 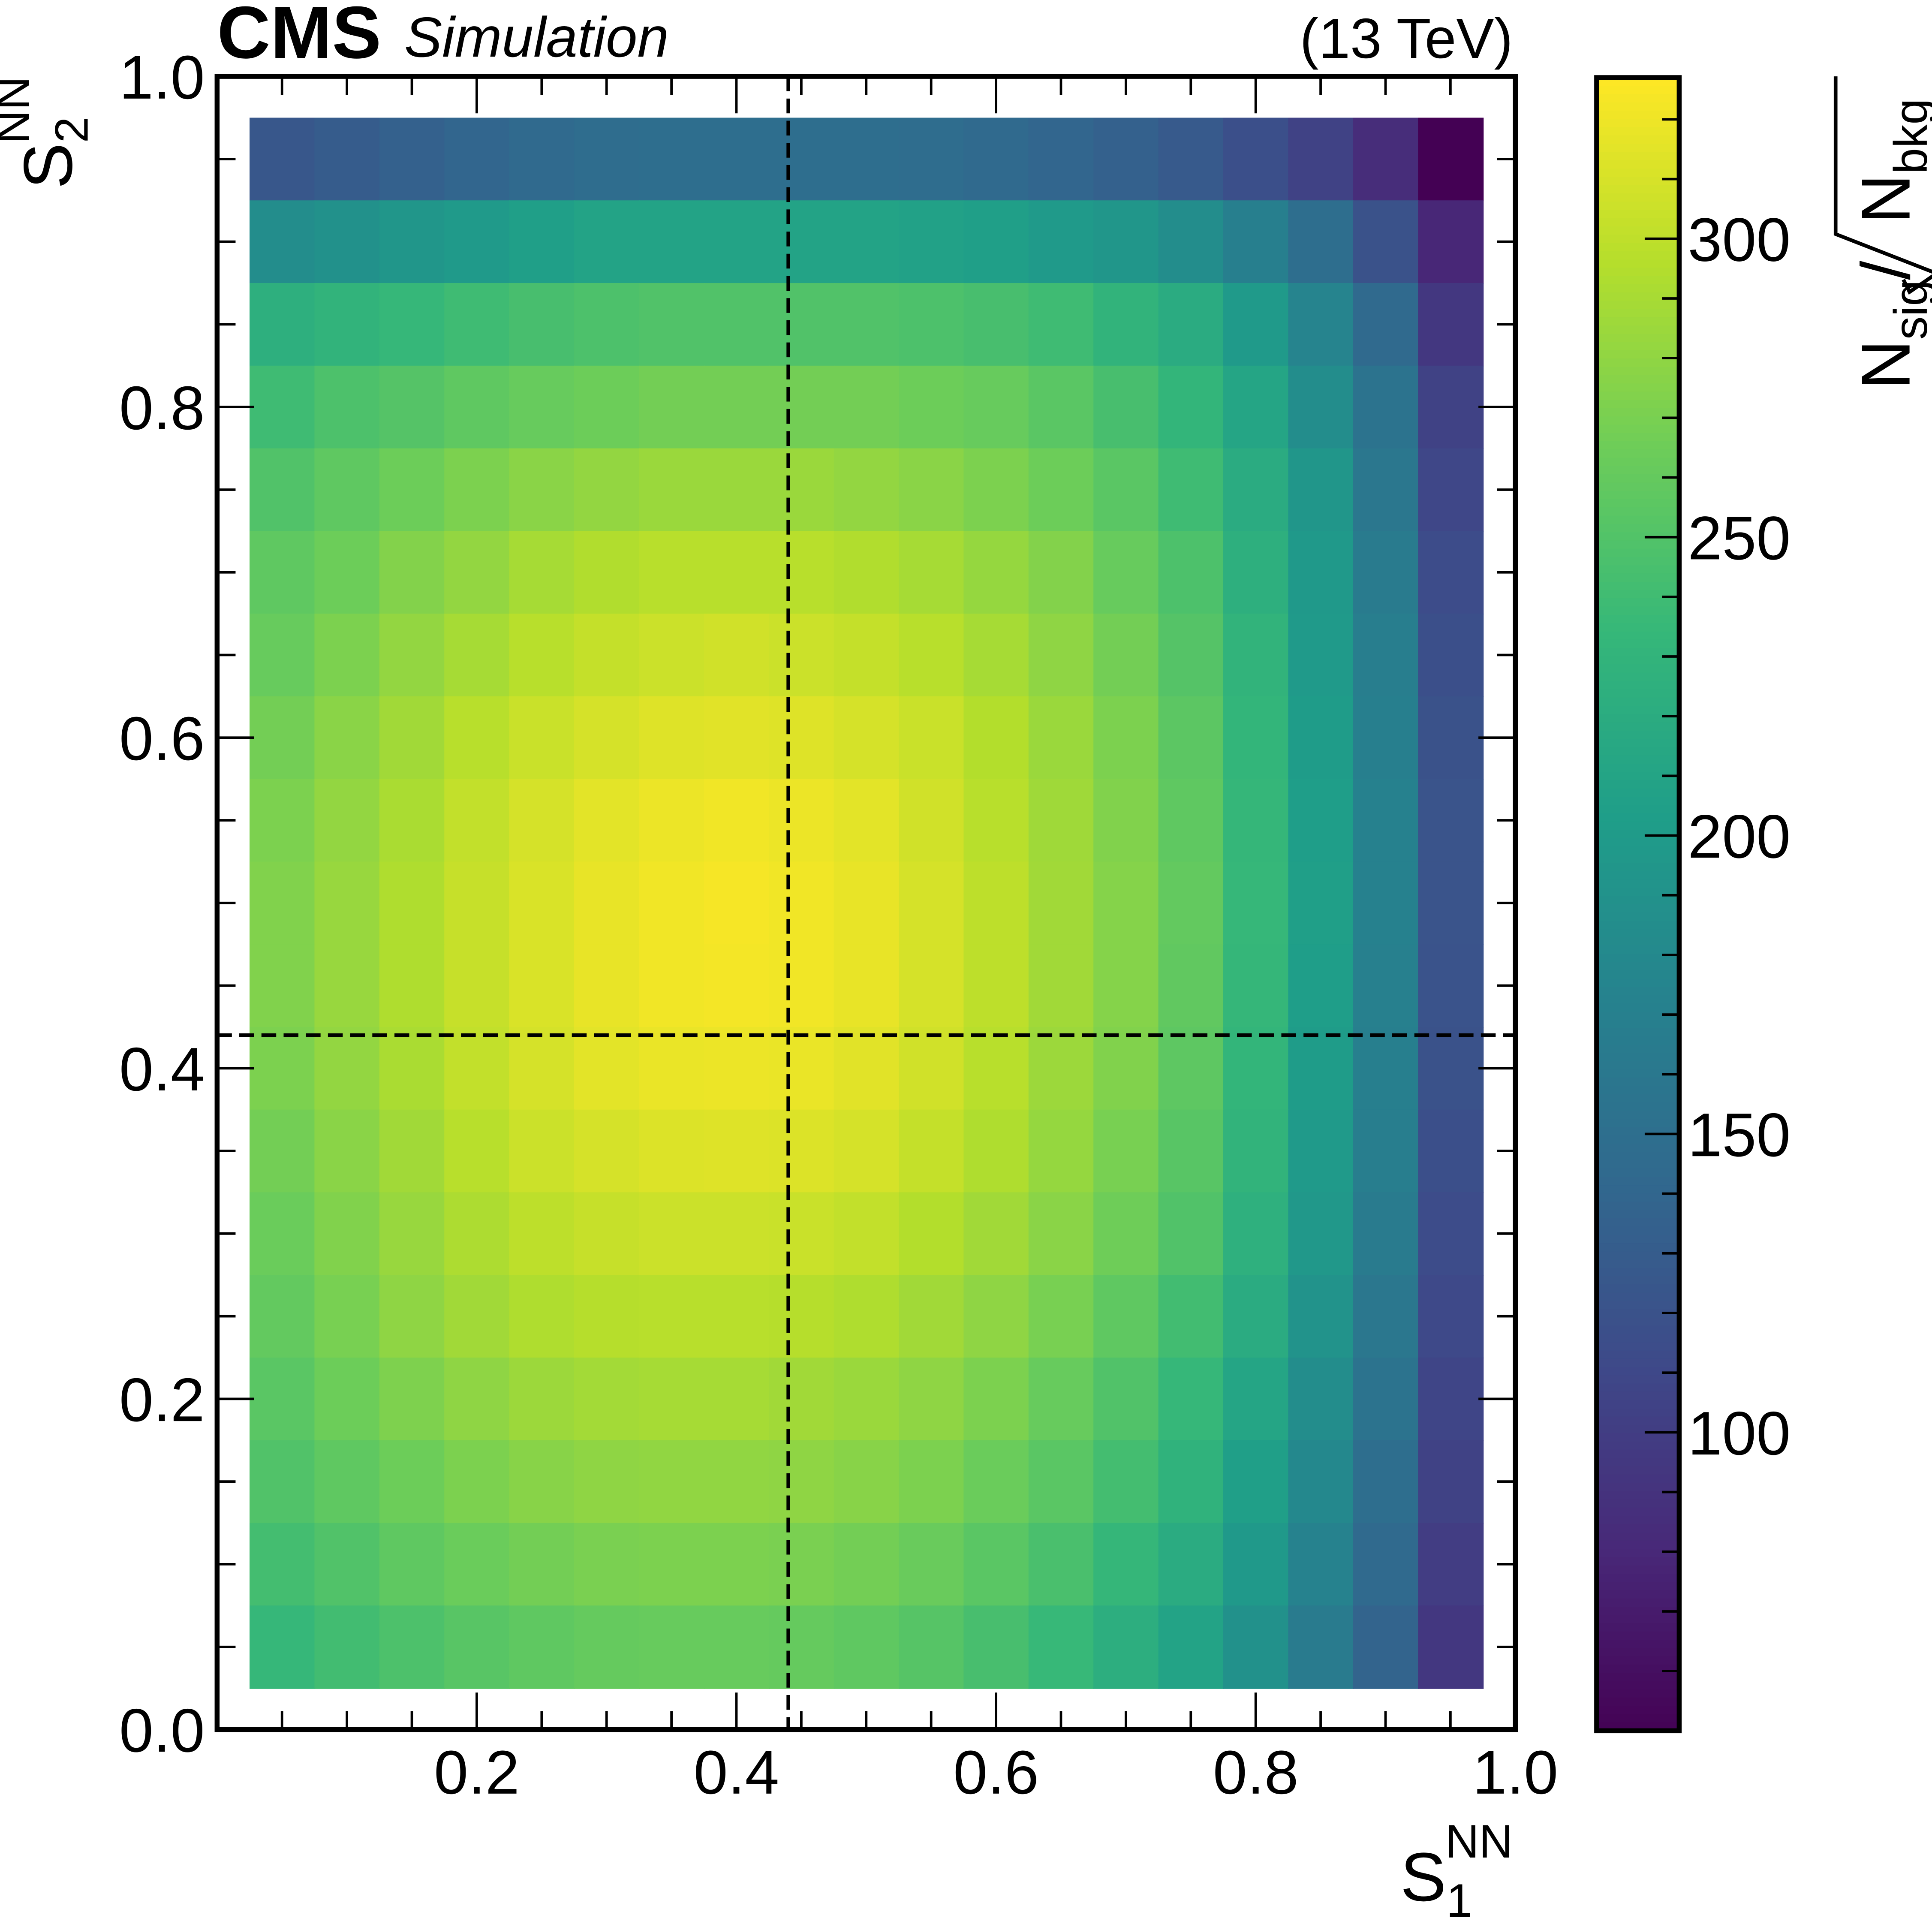 I want to click on sqrt-sign, so click(x=1883, y=186).